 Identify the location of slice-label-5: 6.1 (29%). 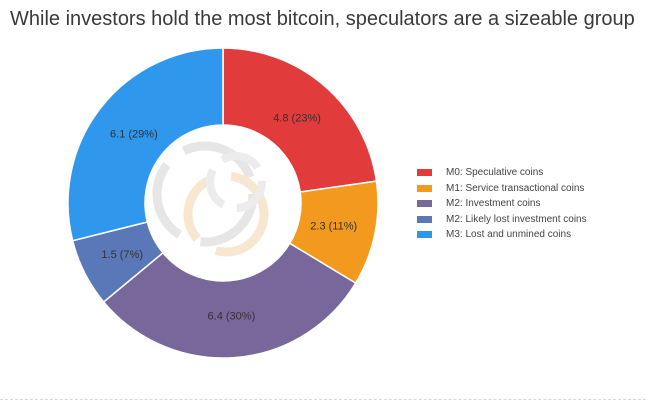
(134, 134).